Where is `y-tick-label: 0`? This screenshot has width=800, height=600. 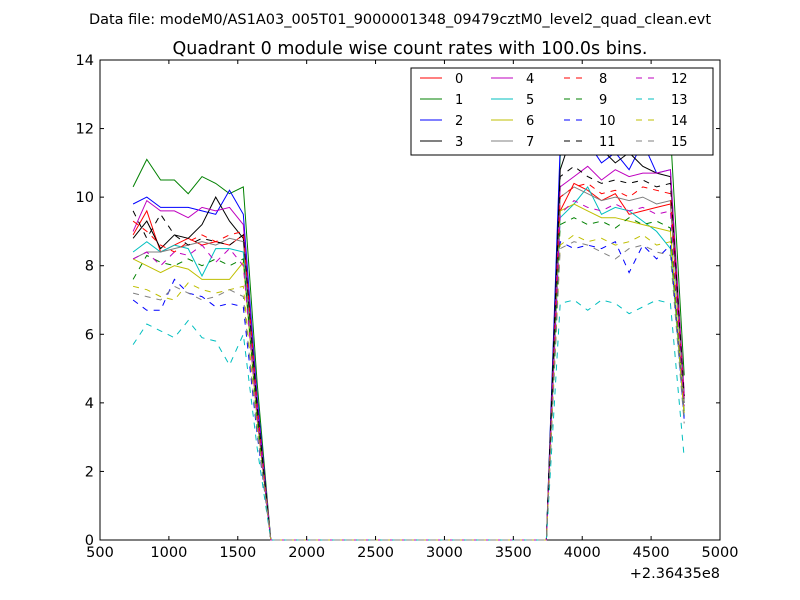
y-tick-label: 0 is located at coordinates (89, 541).